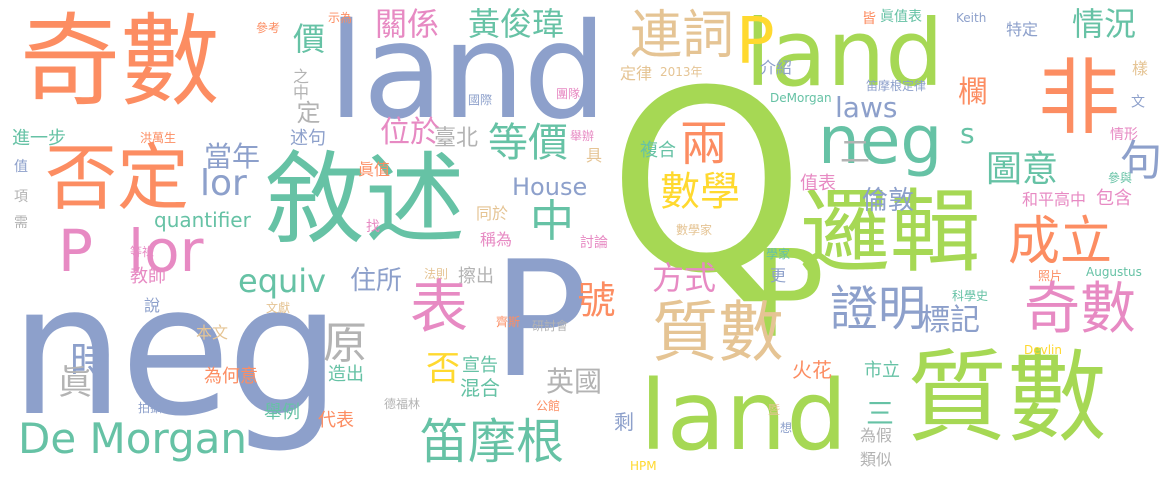  I want to click on cloud-word: 邏輯, so click(890, 232).